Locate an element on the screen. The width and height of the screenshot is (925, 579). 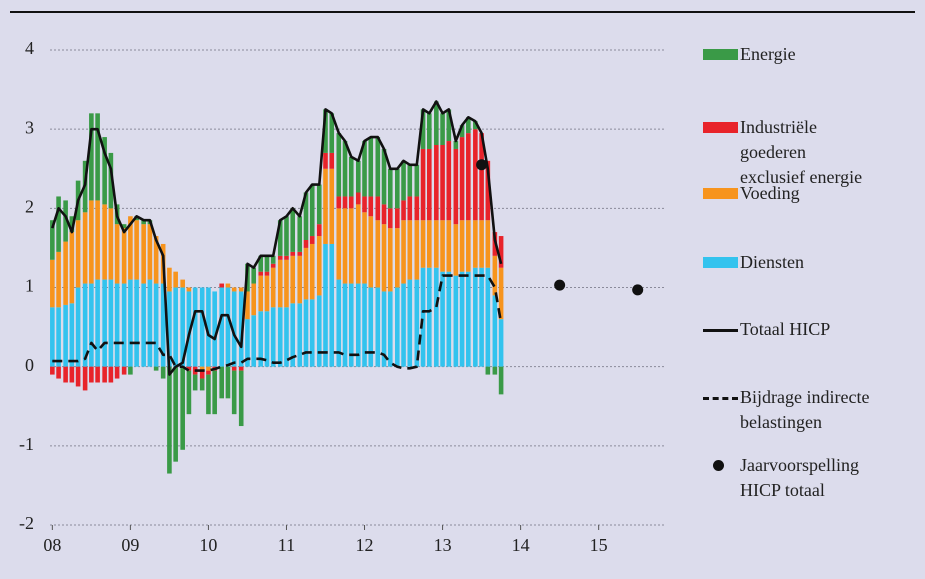
legend-item: Bijdrage indirecte belastingen is located at coordinates (787, 410).